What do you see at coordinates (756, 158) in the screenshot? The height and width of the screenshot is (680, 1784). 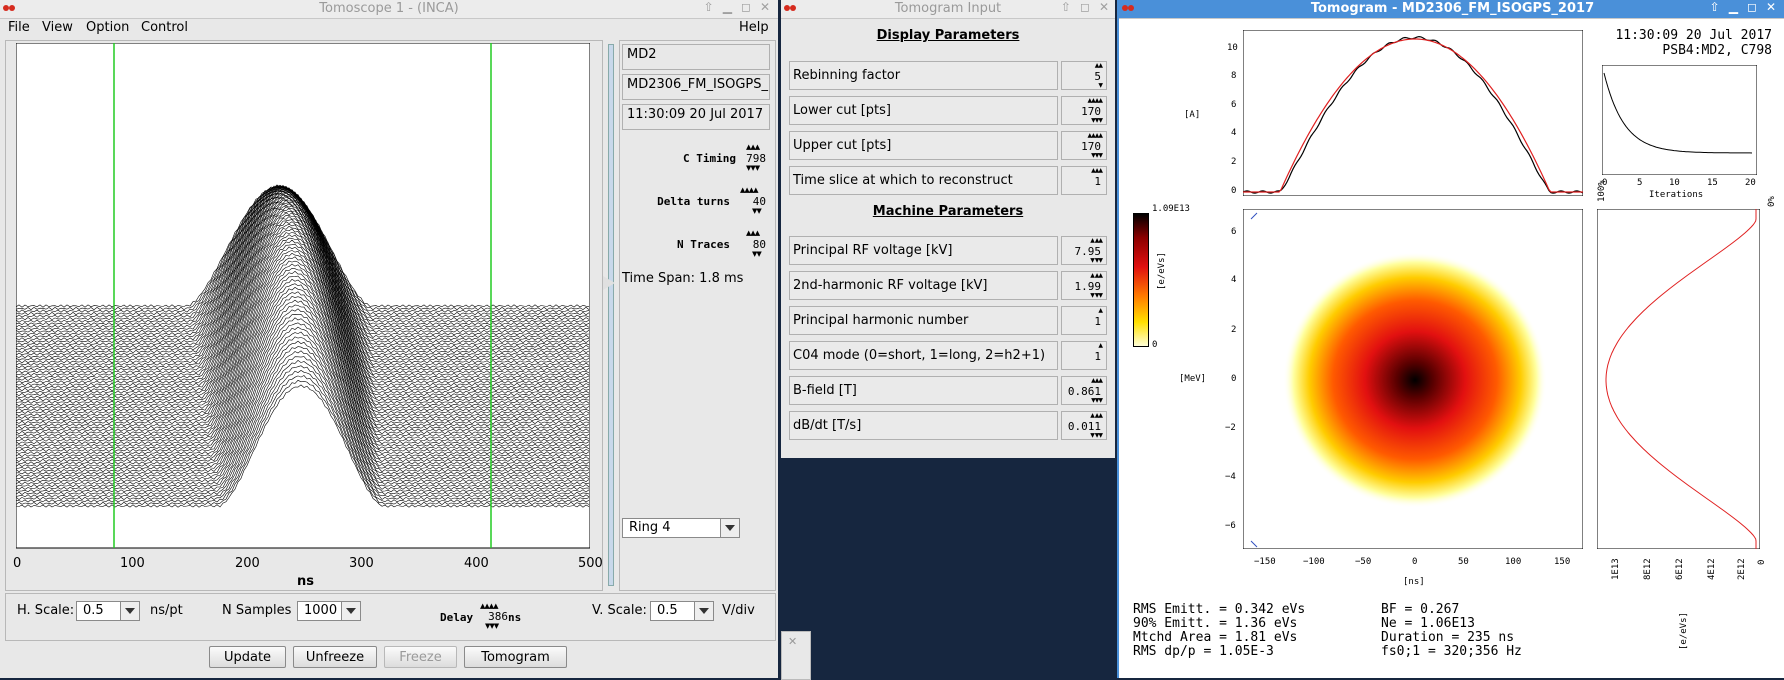 I see `c-timing-value: 798` at bounding box center [756, 158].